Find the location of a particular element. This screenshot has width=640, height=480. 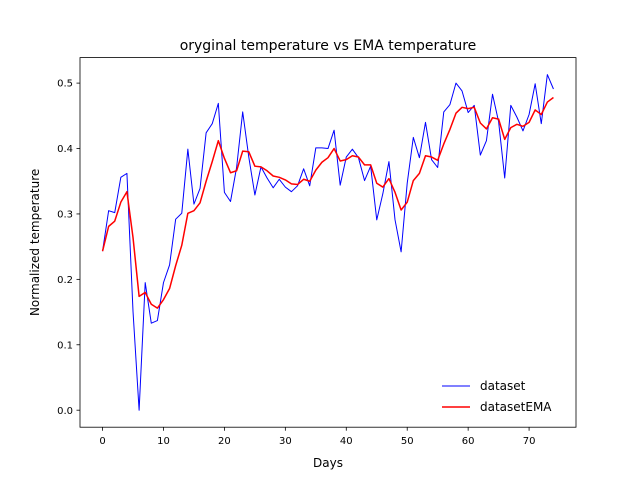

x-tick-label: 20 is located at coordinates (224, 441).